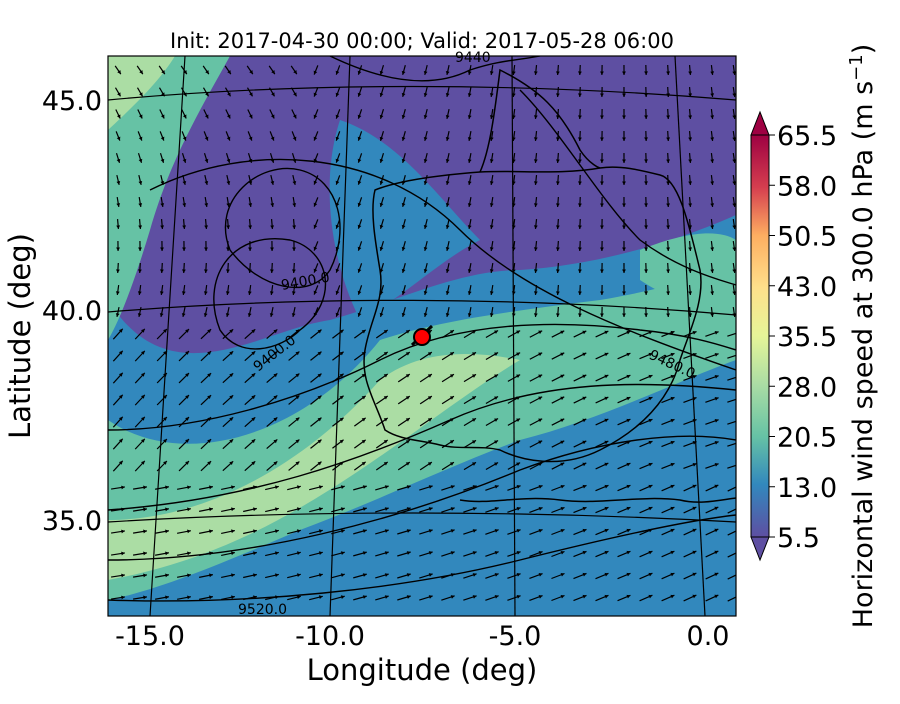 The width and height of the screenshot is (900, 704). Describe the element at coordinates (807, 387) in the screenshot. I see `colorbar-tick-label: 28.0` at that location.